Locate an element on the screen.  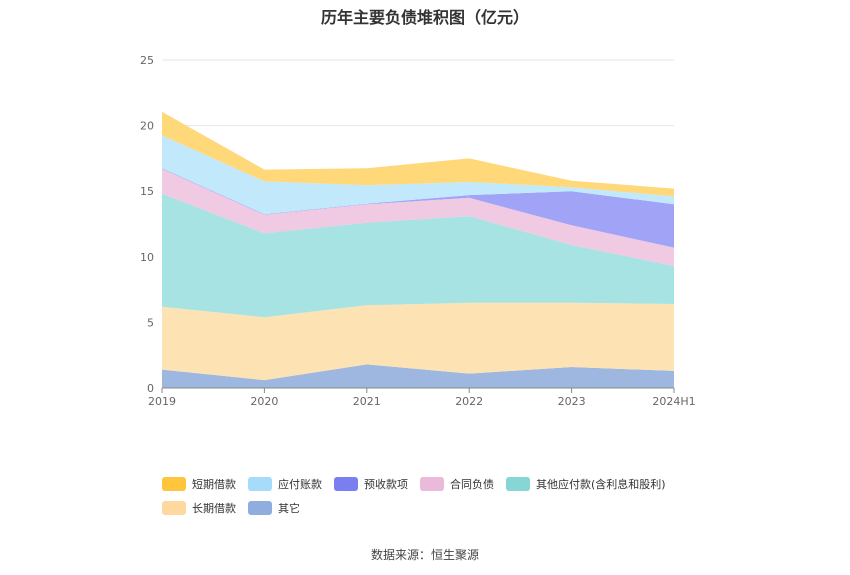
legend-label: 合同负债 is located at coordinates (472, 484).